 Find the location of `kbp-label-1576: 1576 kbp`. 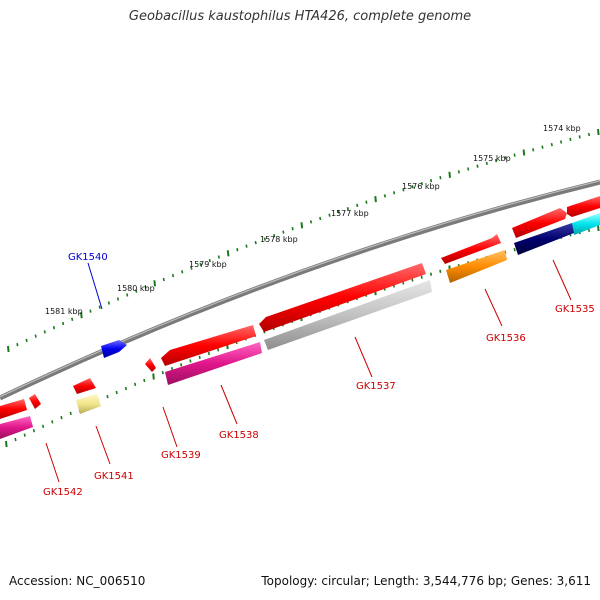

kbp-label-1576: 1576 kbp is located at coordinates (421, 186).